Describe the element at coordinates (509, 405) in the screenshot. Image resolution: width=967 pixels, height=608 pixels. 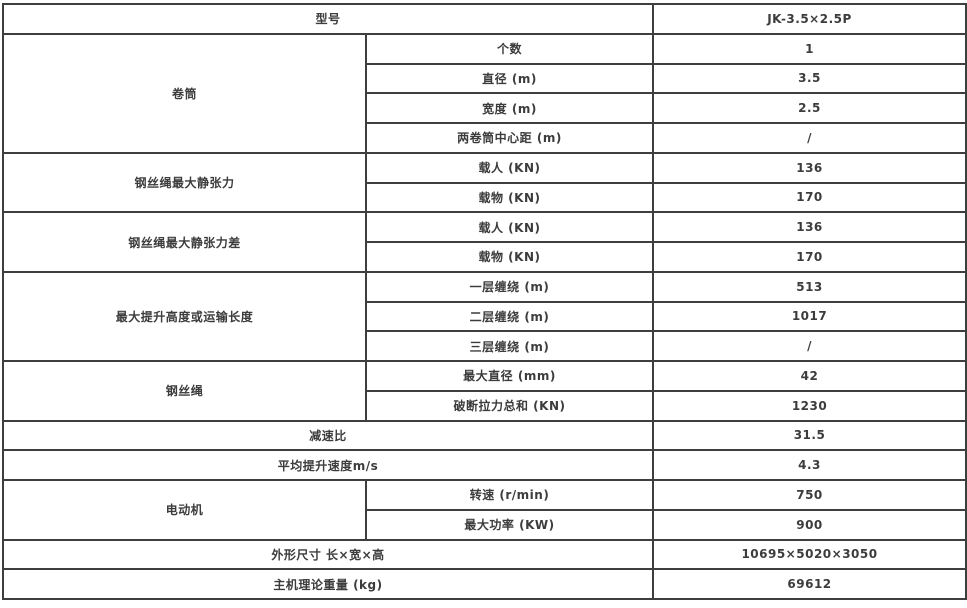
I see `param-label-cell: 破断拉力总和 (KN)` at that location.